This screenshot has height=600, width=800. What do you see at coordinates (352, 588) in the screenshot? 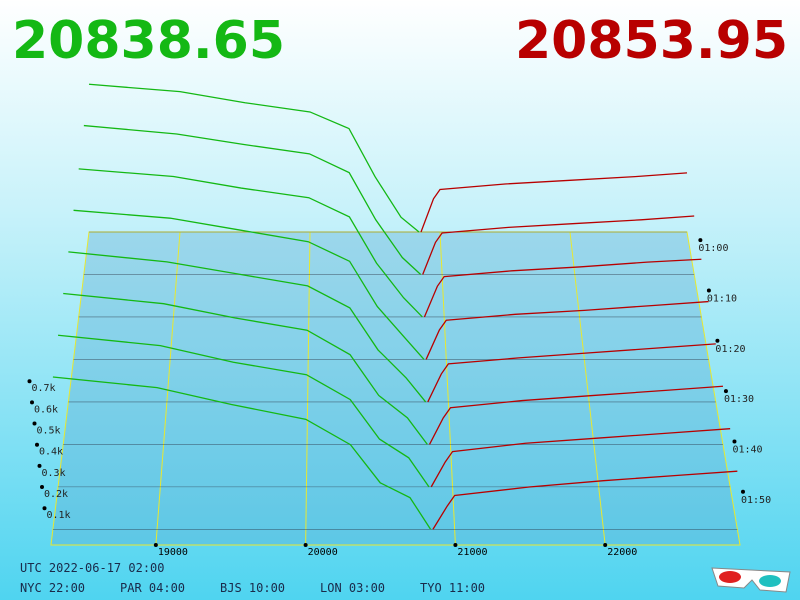
I see `footer-zone: LON 03:00` at bounding box center [352, 588].